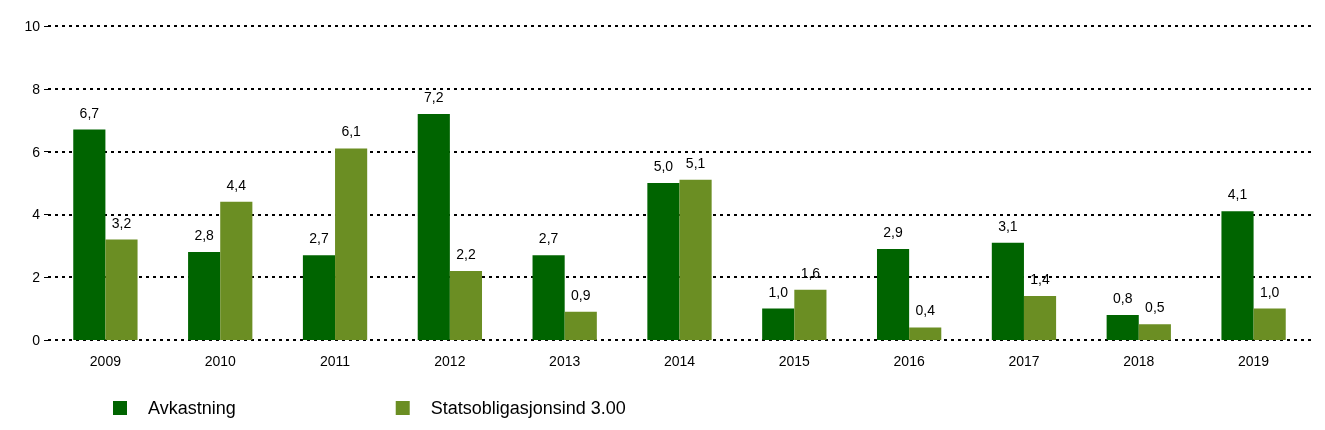 The image size is (1325, 430). What do you see at coordinates (1008, 225) in the screenshot?
I see `data-label: 3,1` at bounding box center [1008, 225].